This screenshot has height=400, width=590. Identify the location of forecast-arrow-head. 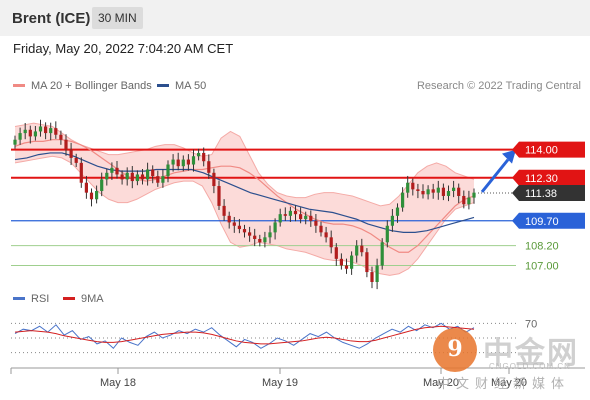
(509, 156).